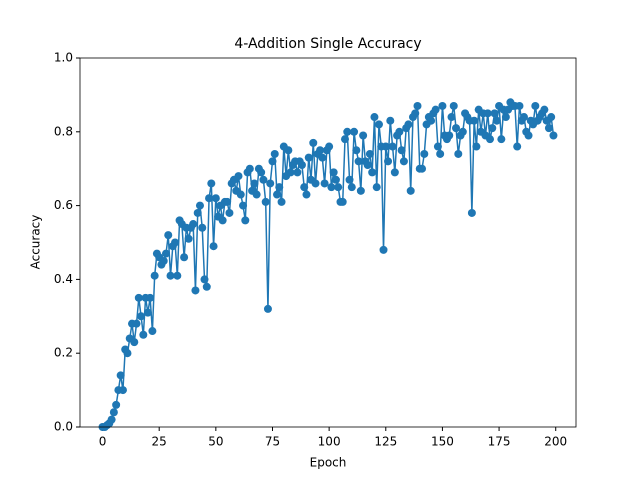  Describe the element at coordinates (36, 242) in the screenshot. I see `y-axis-label: Accuracy` at that location.